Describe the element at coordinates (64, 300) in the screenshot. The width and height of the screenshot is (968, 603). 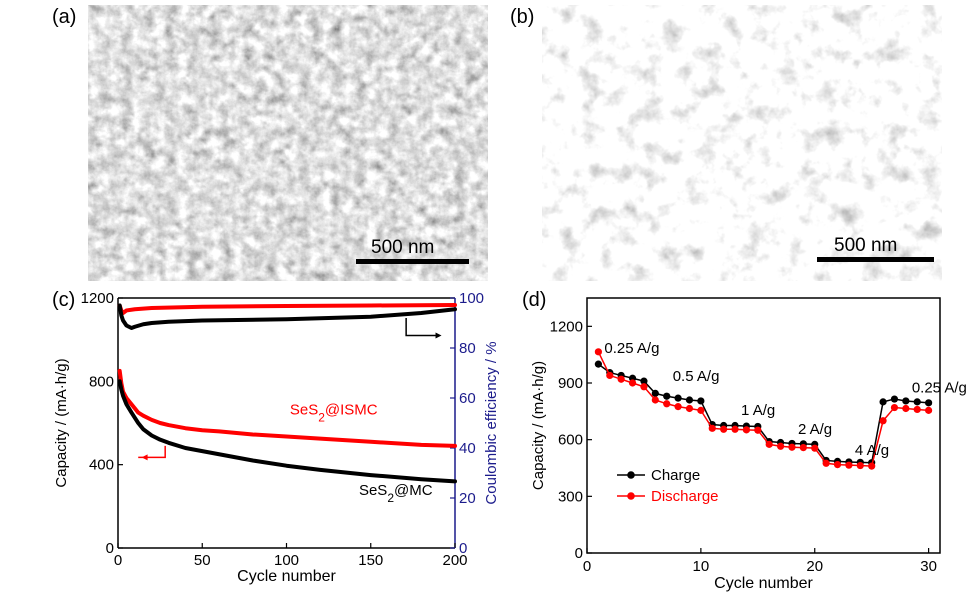
I see `panel-label-c: (c)` at that location.